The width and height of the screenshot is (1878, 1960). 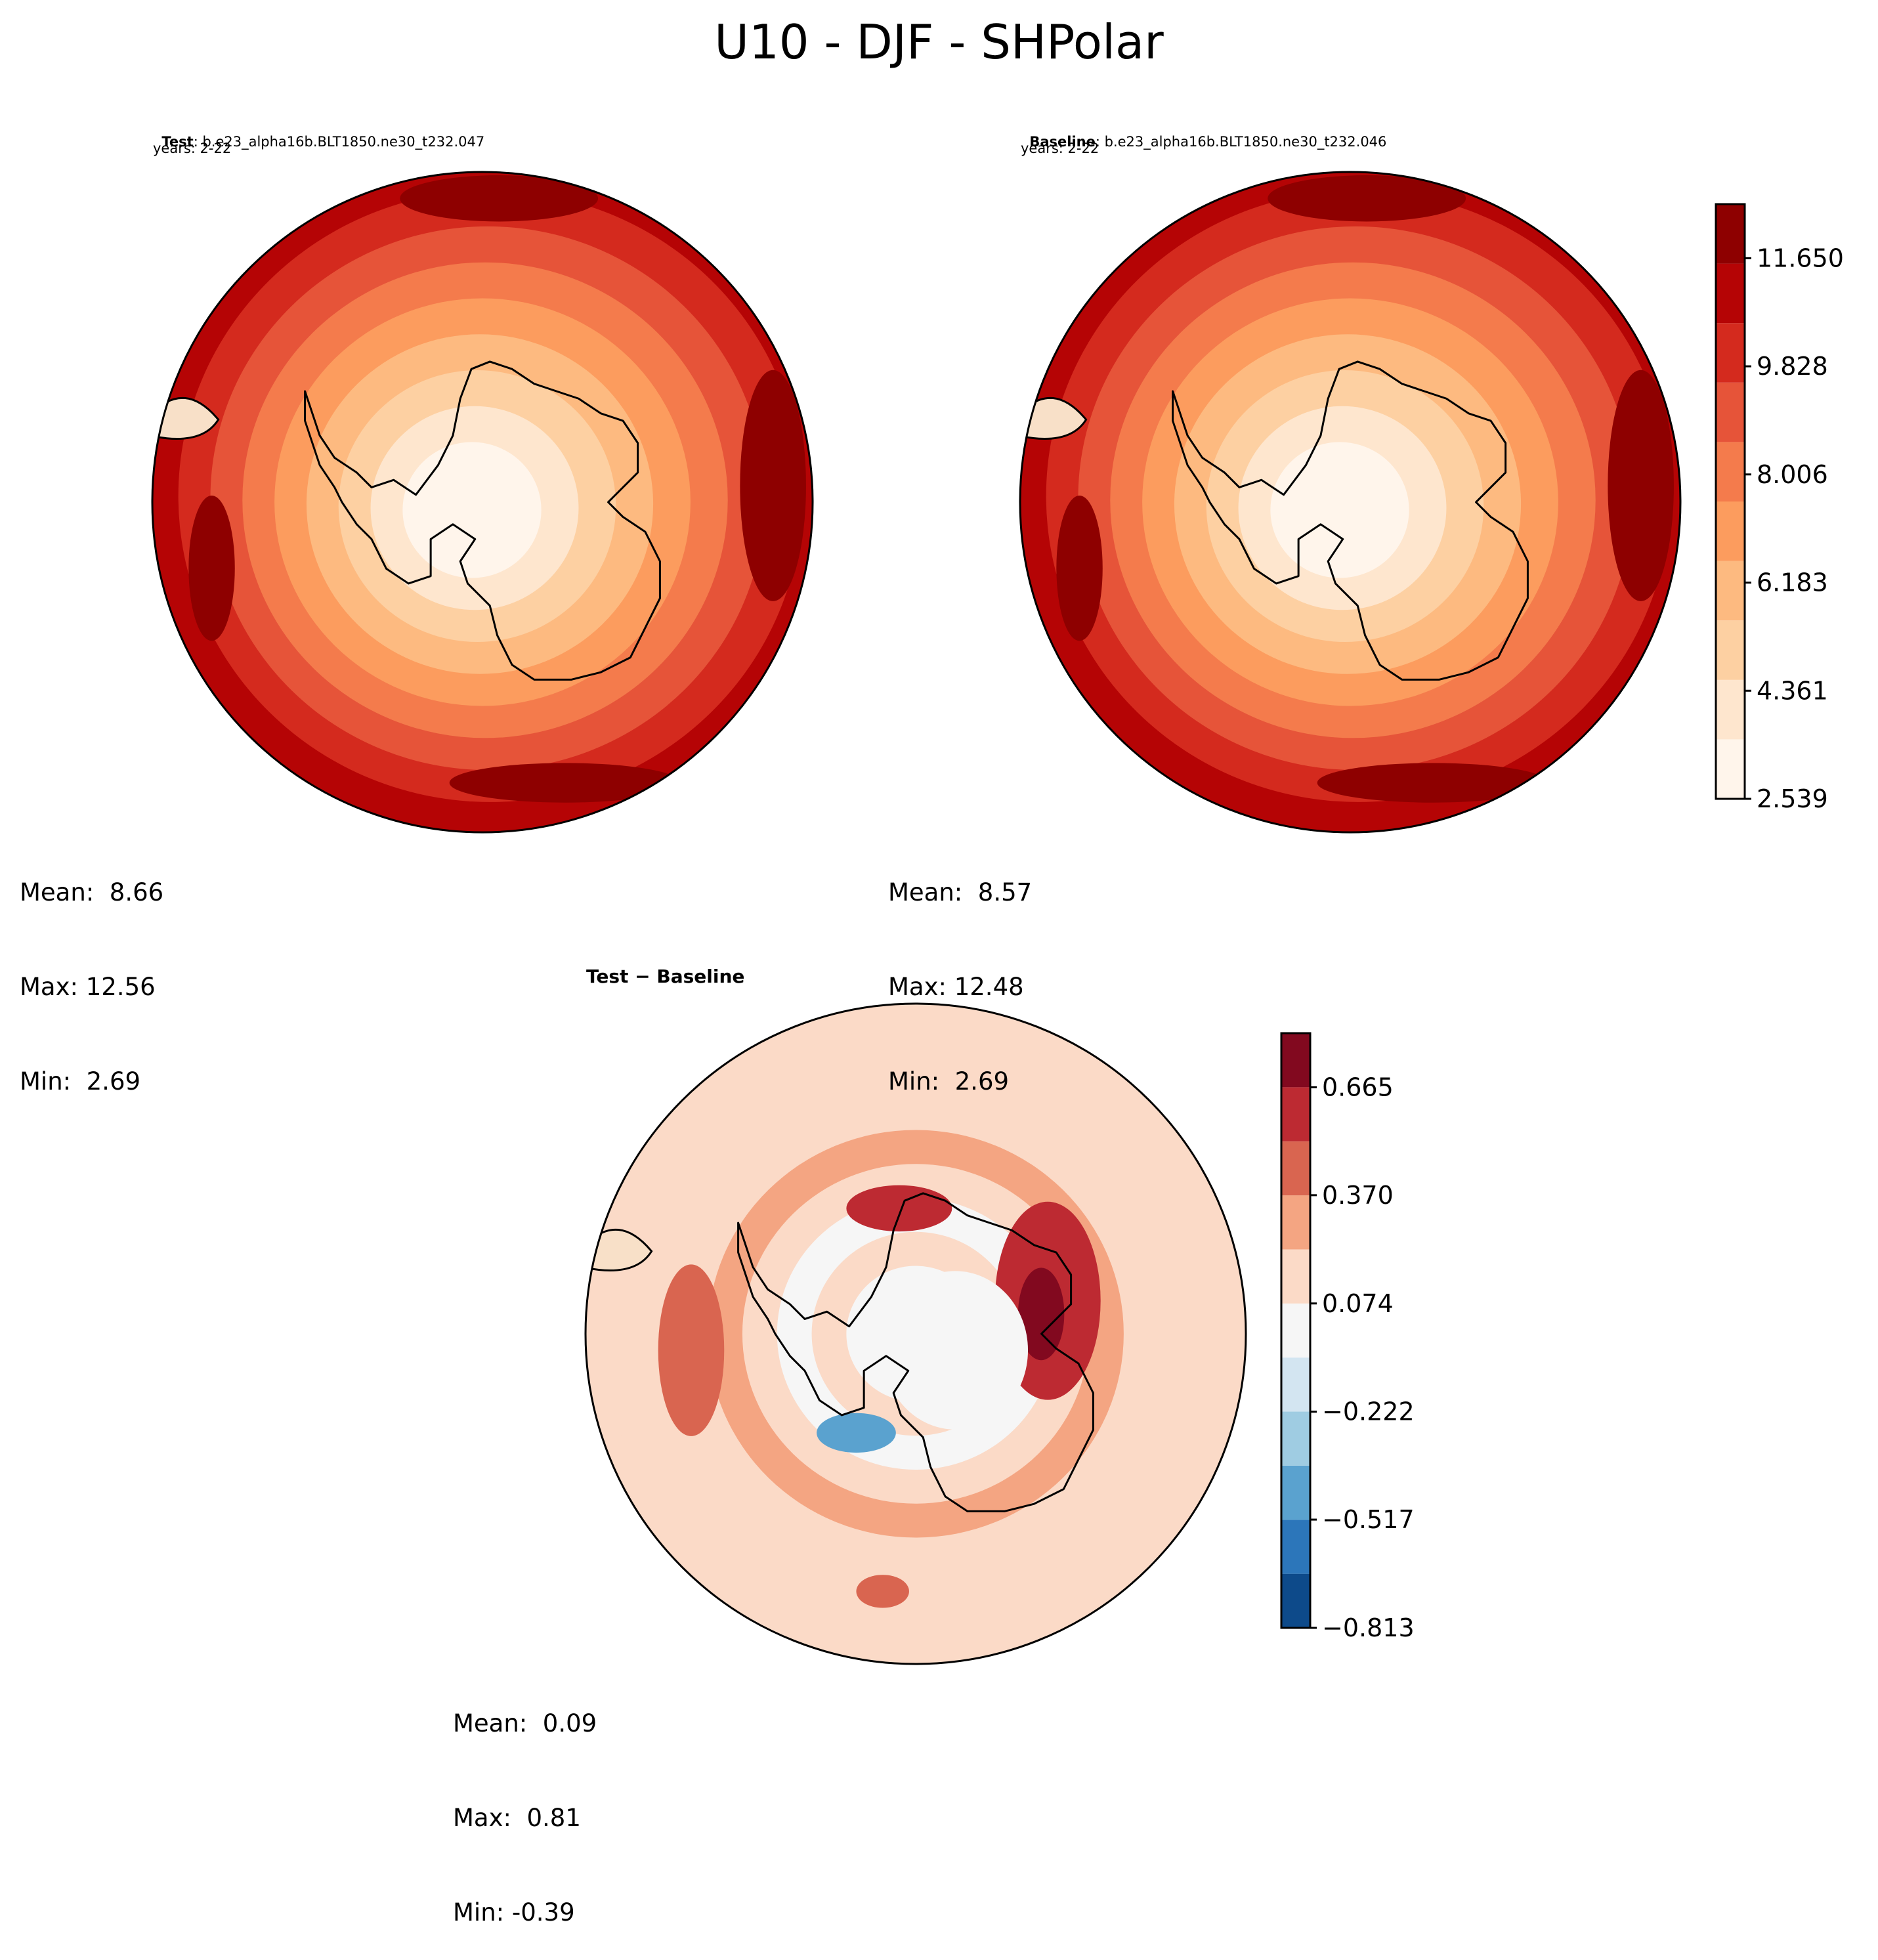 What do you see at coordinates (619, 1250) in the screenshot?
I see `difference-south-america` at bounding box center [619, 1250].